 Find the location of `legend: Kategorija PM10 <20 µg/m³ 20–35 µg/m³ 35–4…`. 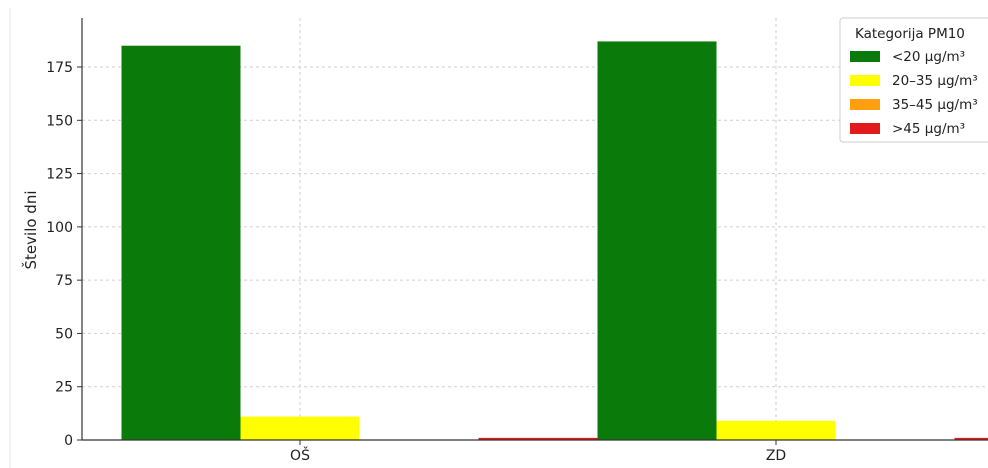

legend: Kategorija PM10 <20 µg/m³ 20–35 µg/m³ 35–4… is located at coordinates (913, 80).